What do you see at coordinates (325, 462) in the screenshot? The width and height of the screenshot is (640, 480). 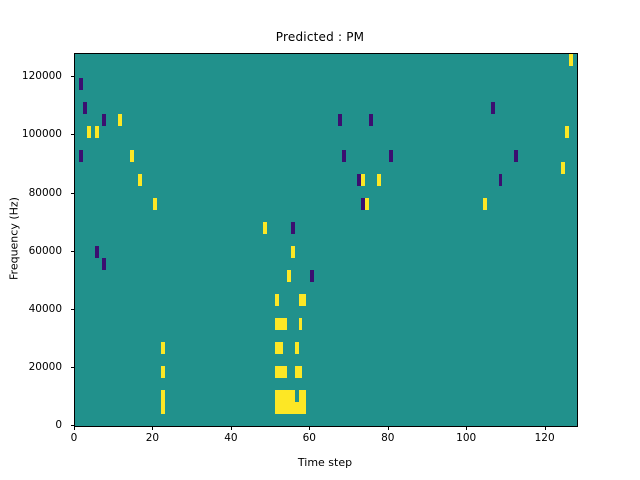 I see `x-axis-label: Time step` at bounding box center [325, 462].